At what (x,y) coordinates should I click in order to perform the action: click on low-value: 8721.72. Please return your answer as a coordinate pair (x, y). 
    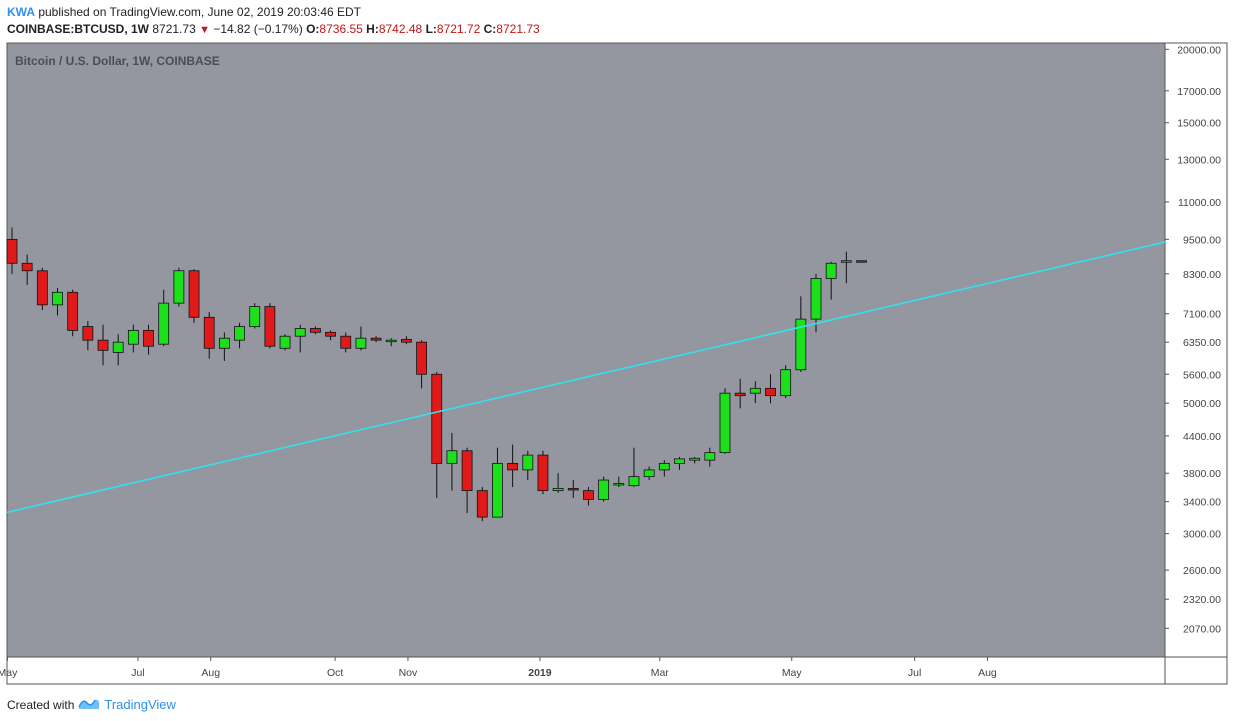
    Looking at the image, I should click on (458, 29).